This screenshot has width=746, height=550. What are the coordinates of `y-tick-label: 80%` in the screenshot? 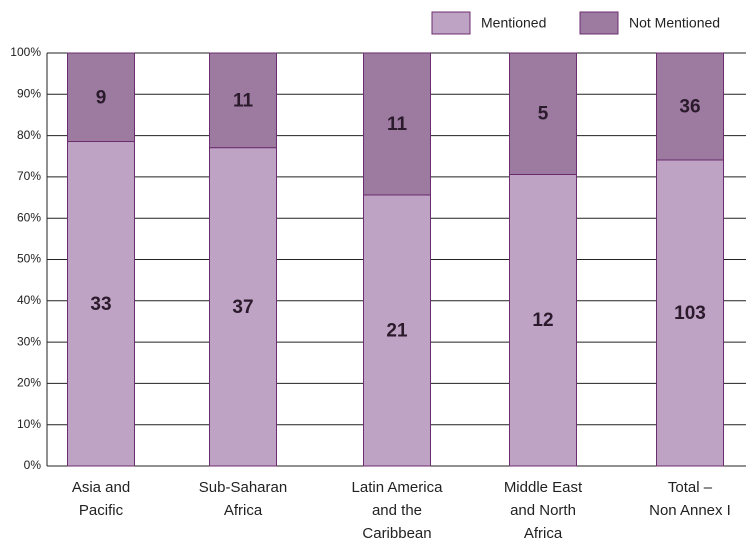 It's located at (29, 135).